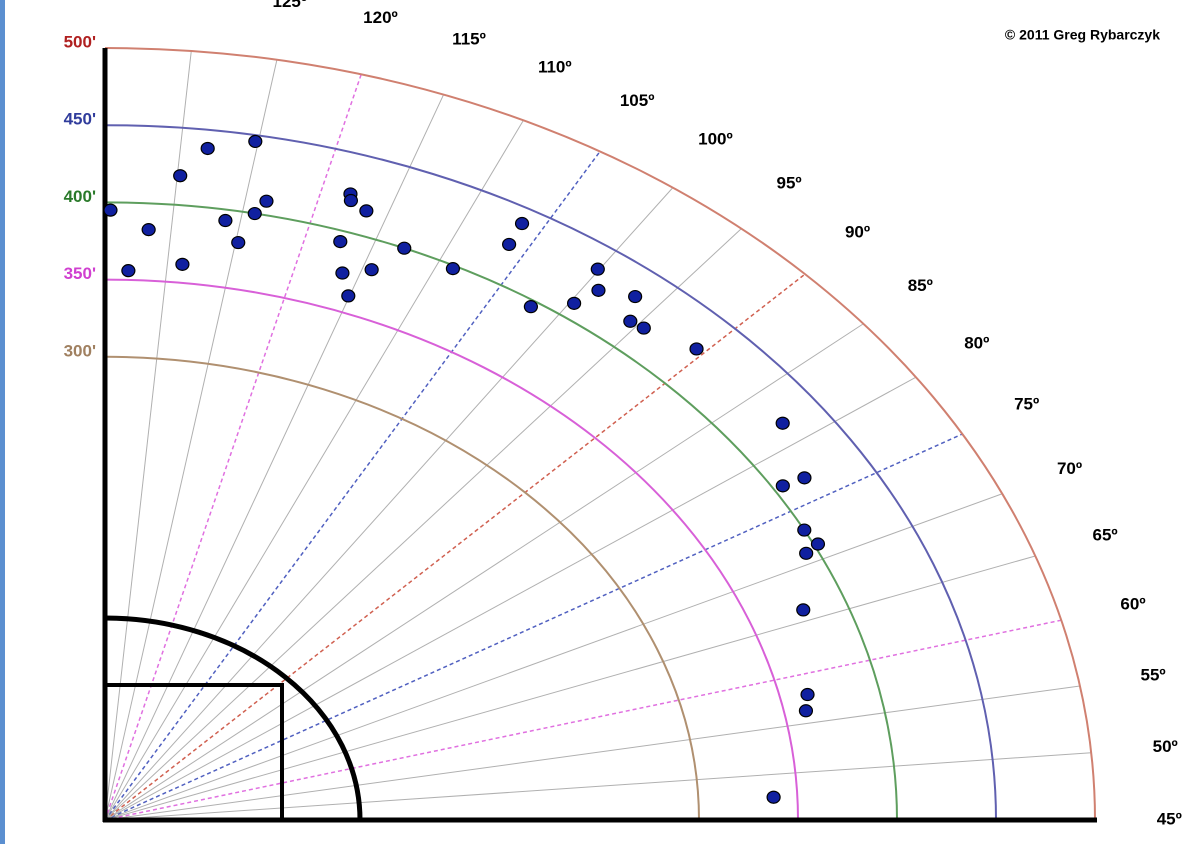 Image resolution: width=1200 pixels, height=844 pixels. I want to click on angle-label: 65º, so click(1105, 535).